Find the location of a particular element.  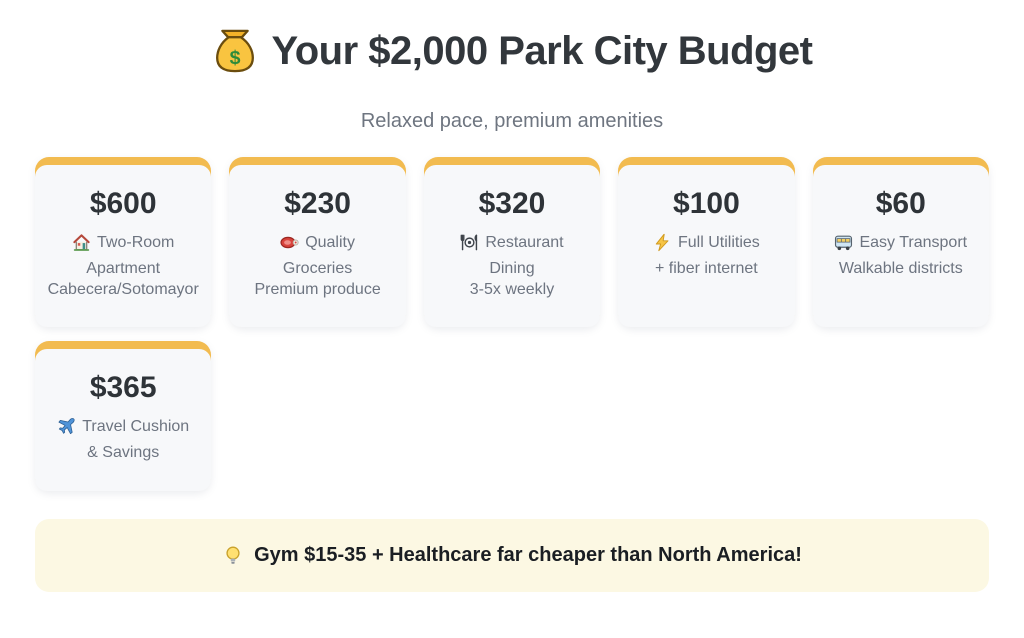

house-icon is located at coordinates (81, 242).